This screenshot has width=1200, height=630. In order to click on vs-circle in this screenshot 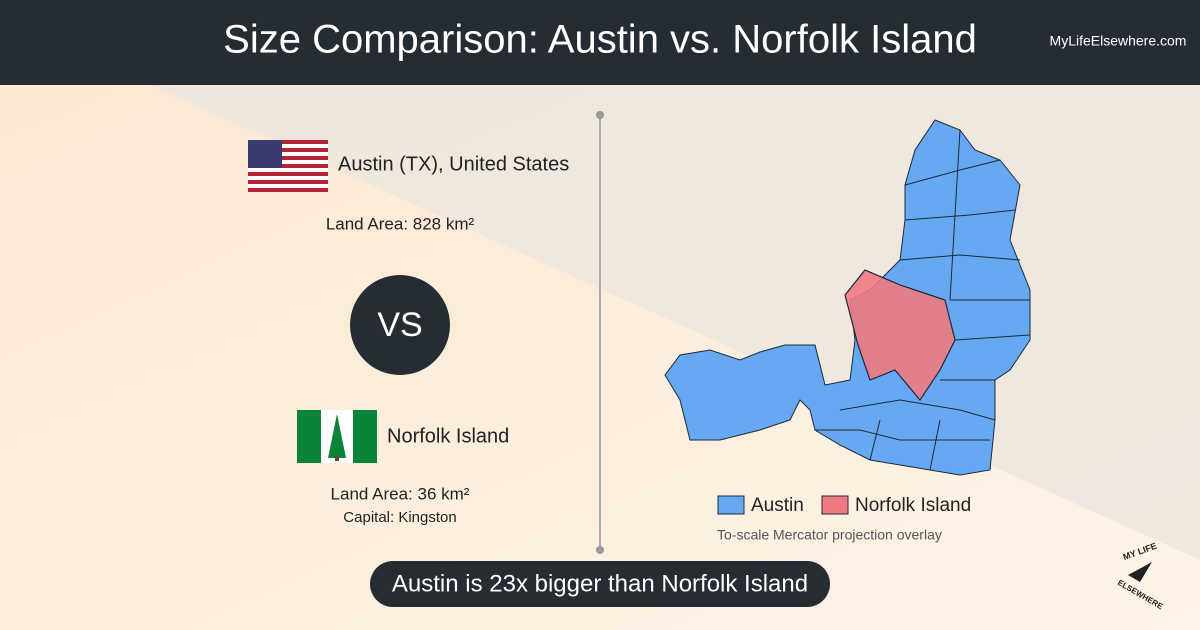, I will do `click(400, 325)`.